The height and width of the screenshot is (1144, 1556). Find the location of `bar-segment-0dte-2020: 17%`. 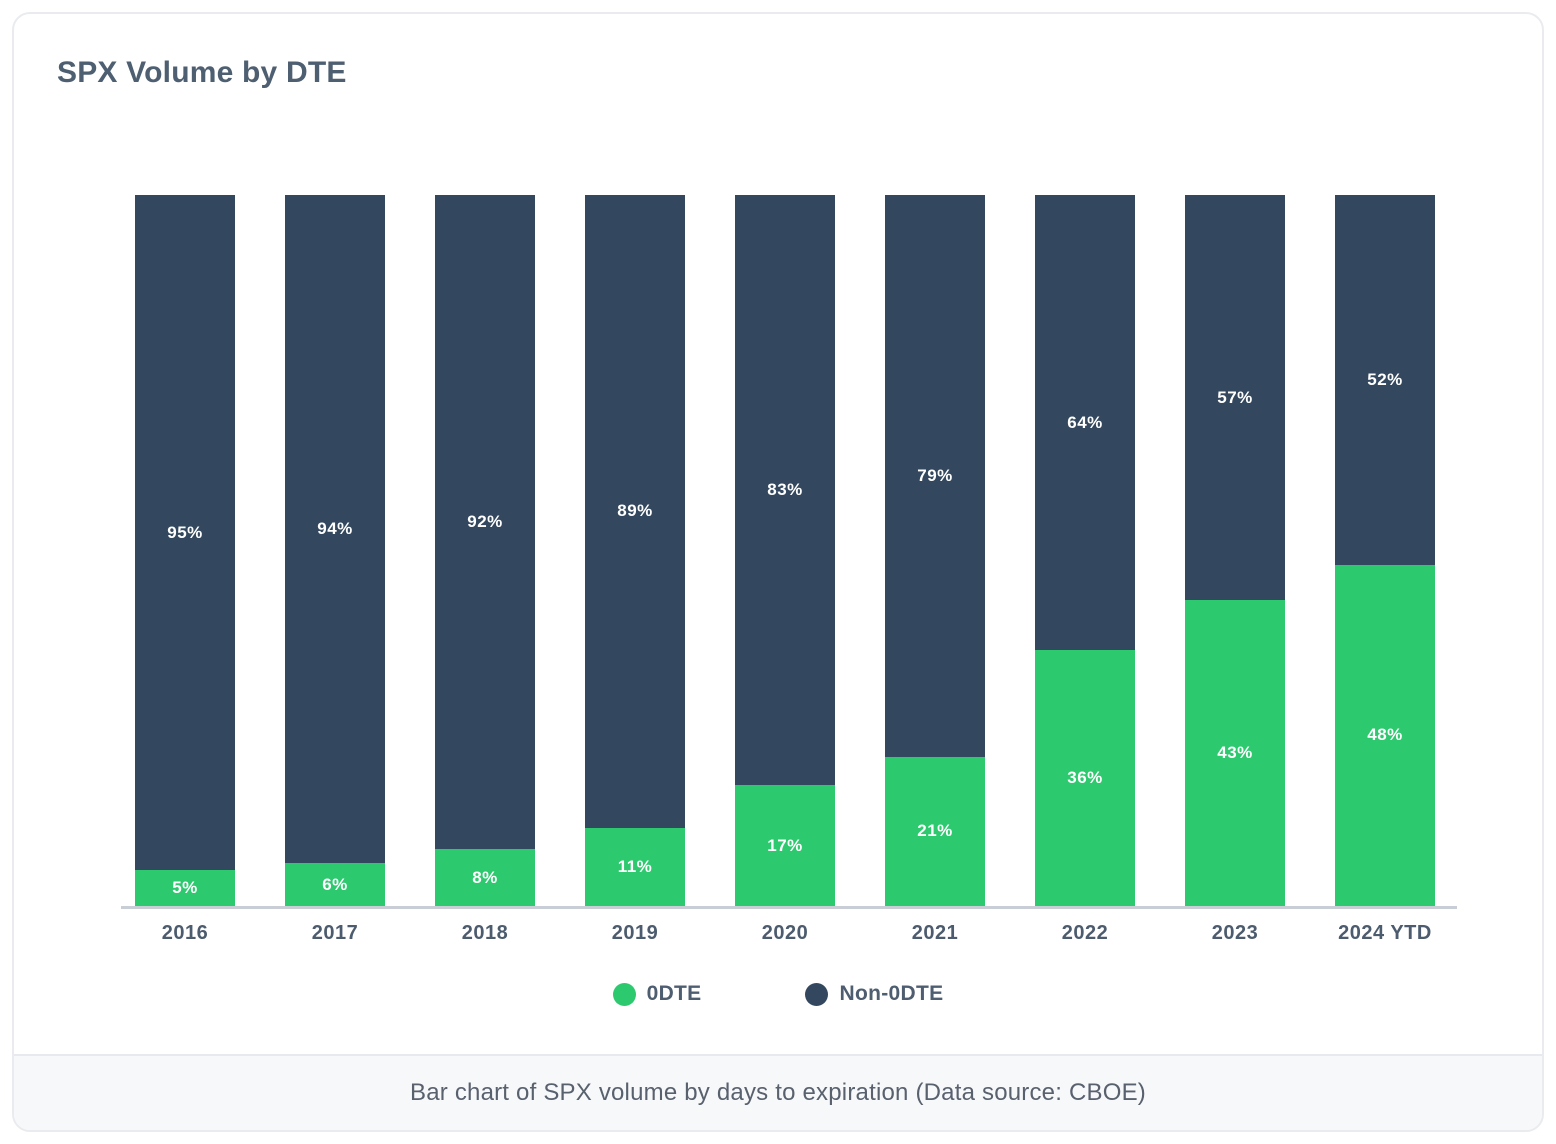

bar-segment-0dte-2020: 17% is located at coordinates (785, 845).